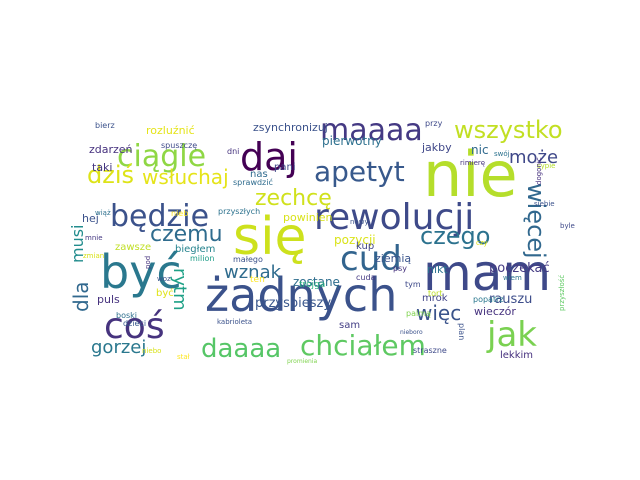  Describe the element at coordinates (363, 345) in the screenshot. I see `cloud-word: chciałem` at that location.